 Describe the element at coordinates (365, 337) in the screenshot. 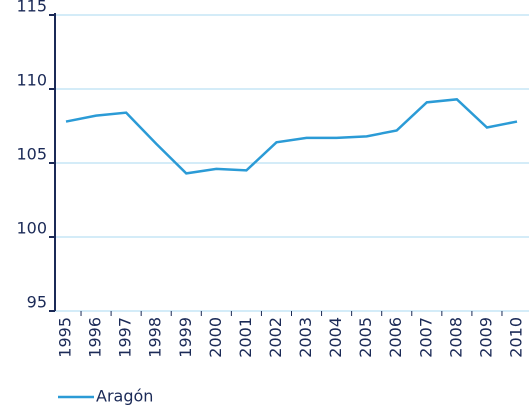

I see `x-tick-label: 2005` at that location.